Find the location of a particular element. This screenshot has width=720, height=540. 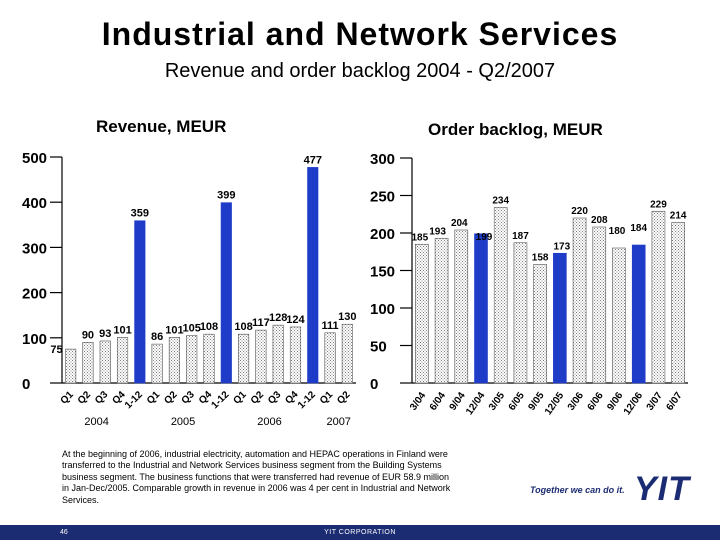

backlog-x-tick-label: 6/04 is located at coordinates (438, 401).